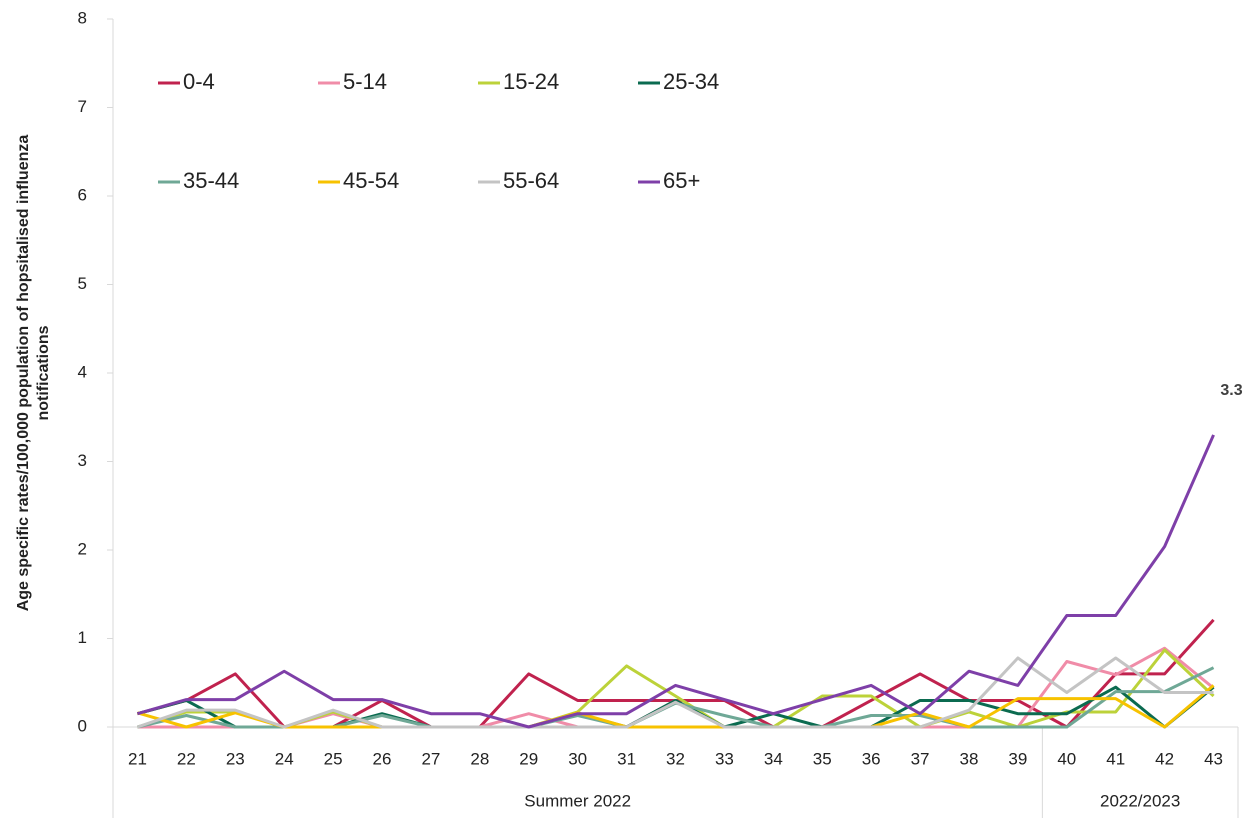 The image size is (1253, 823). I want to click on x-tick-label: 39, so click(1017, 758).